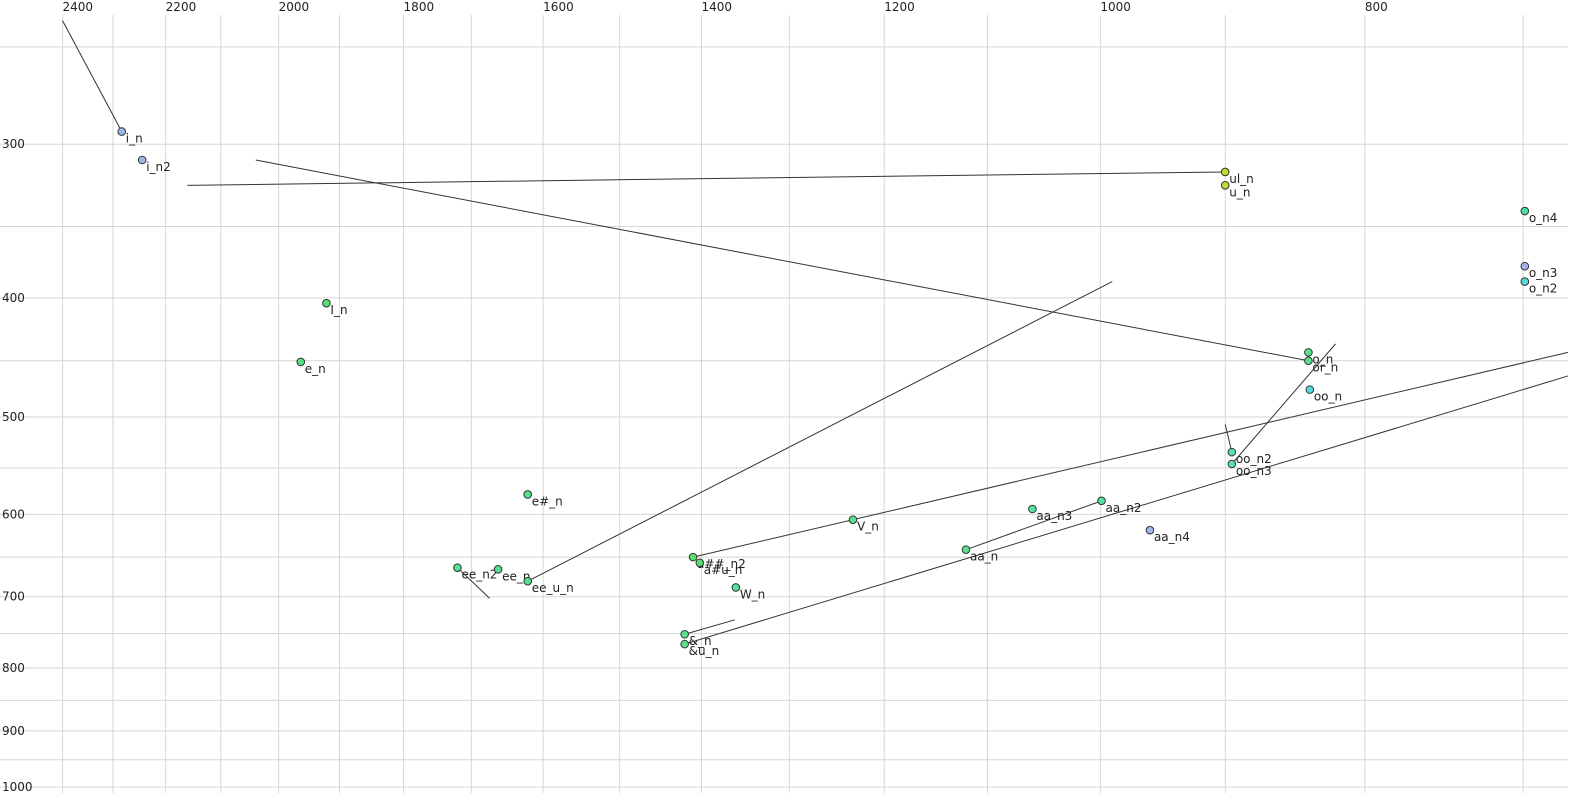 This screenshot has width=1580, height=800. What do you see at coordinates (1054, 516) in the screenshot?
I see `point-label: aa_n3` at bounding box center [1054, 516].